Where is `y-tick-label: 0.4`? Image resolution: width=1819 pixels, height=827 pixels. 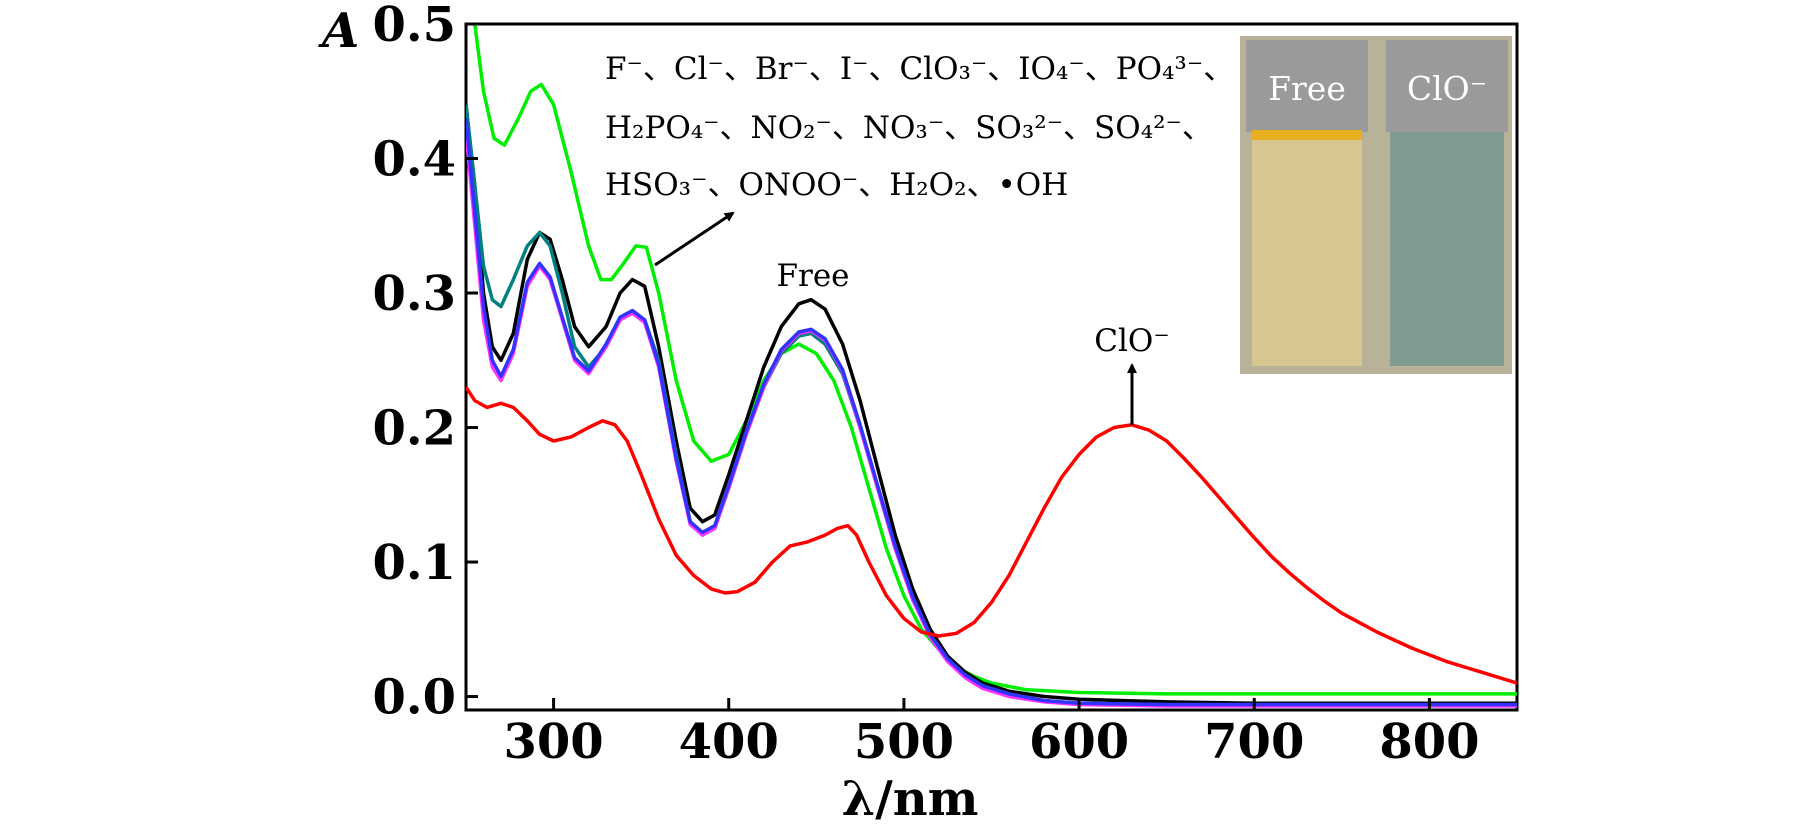 y-tick-label: 0.4 is located at coordinates (414, 160).